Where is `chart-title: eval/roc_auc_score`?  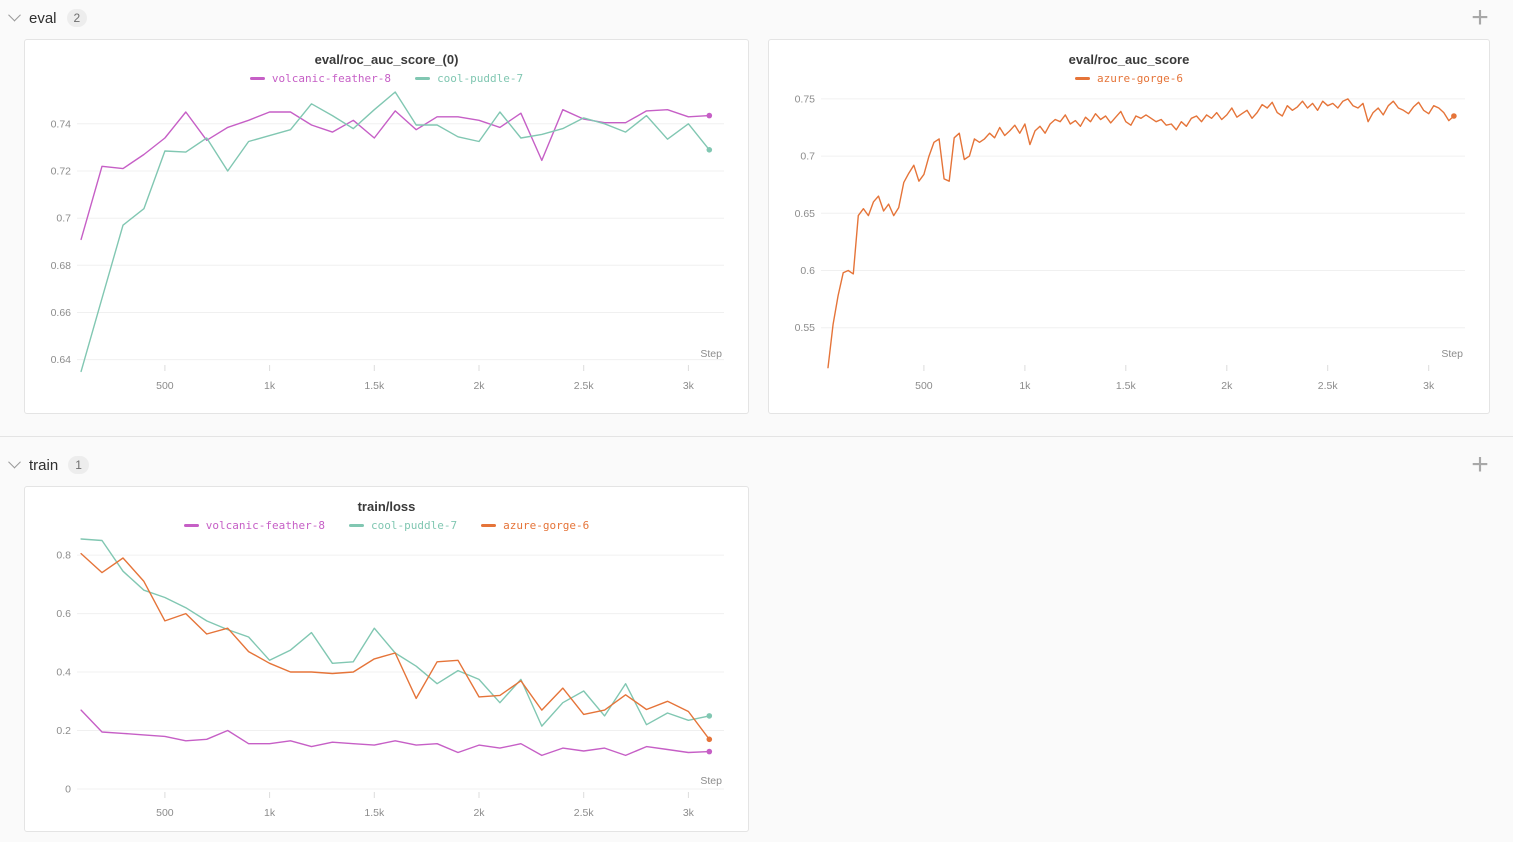
chart-title: eval/roc_auc_score is located at coordinates (1129, 59).